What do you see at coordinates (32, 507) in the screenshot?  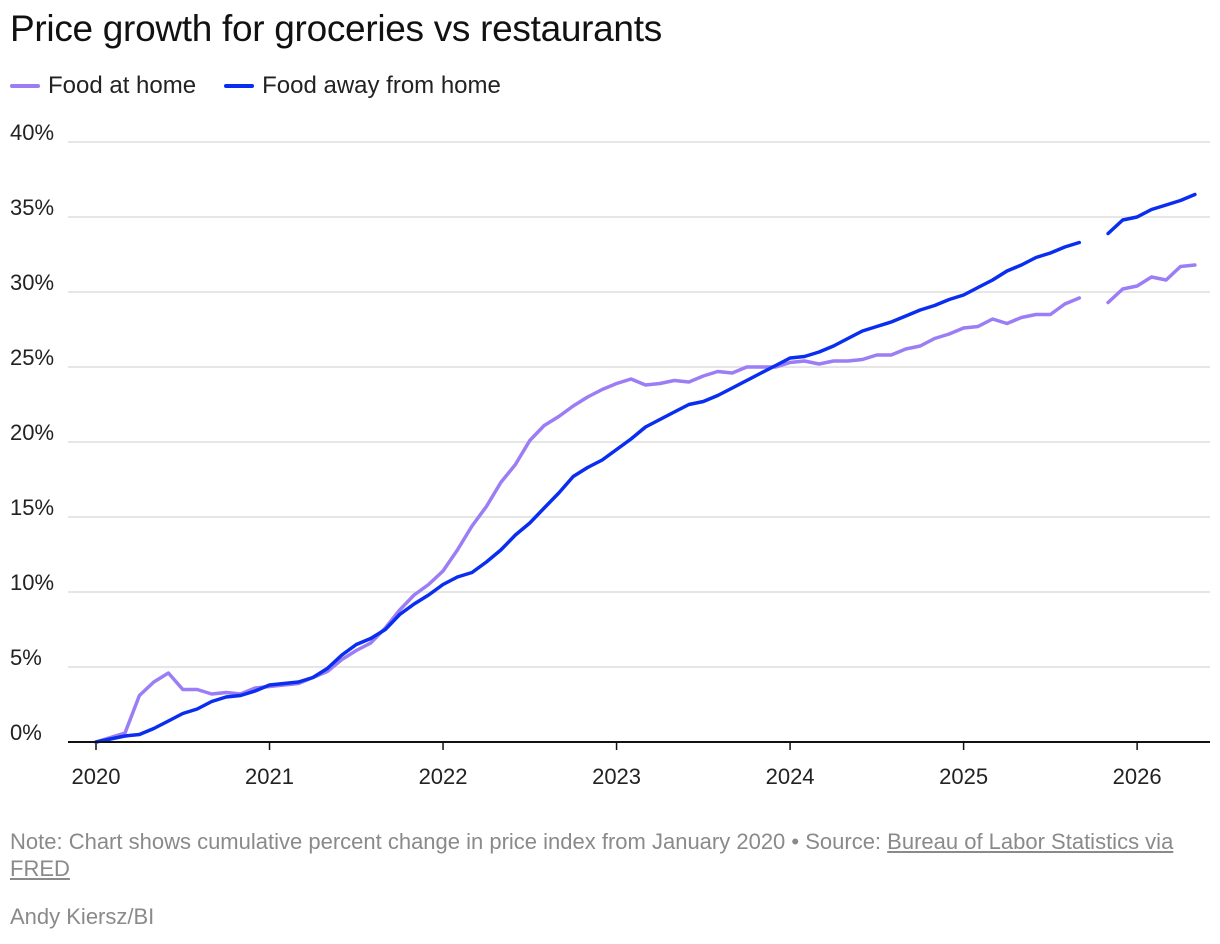 I see `y-tick-label: 15%` at bounding box center [32, 507].